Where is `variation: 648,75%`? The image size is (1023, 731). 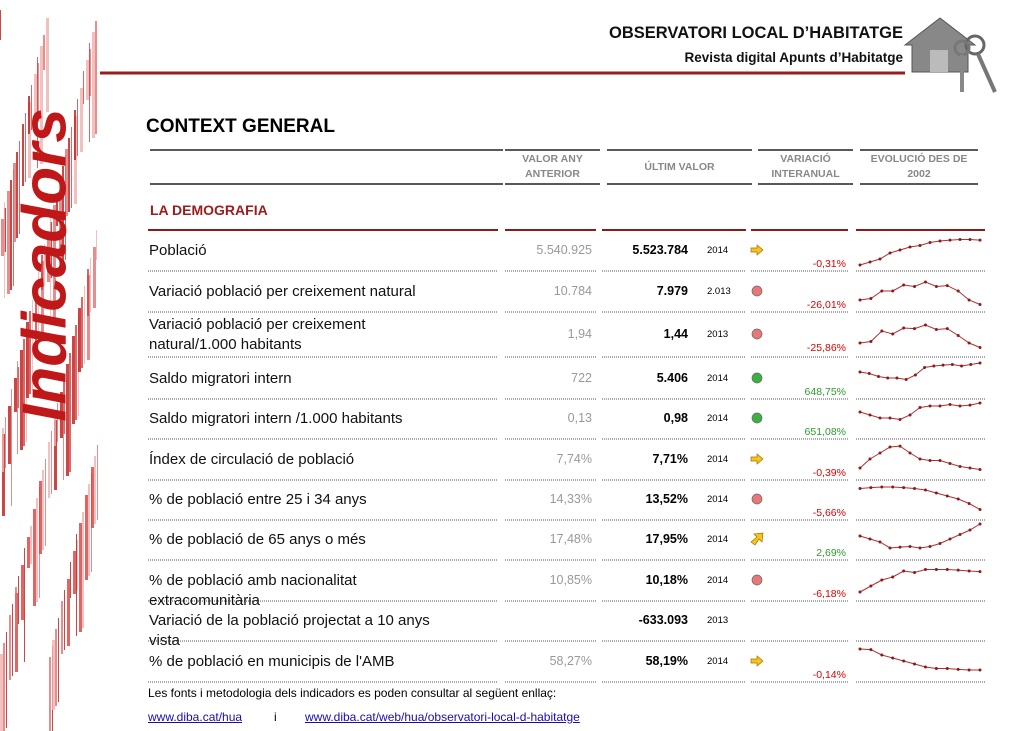 variation: 648,75% is located at coordinates (825, 392).